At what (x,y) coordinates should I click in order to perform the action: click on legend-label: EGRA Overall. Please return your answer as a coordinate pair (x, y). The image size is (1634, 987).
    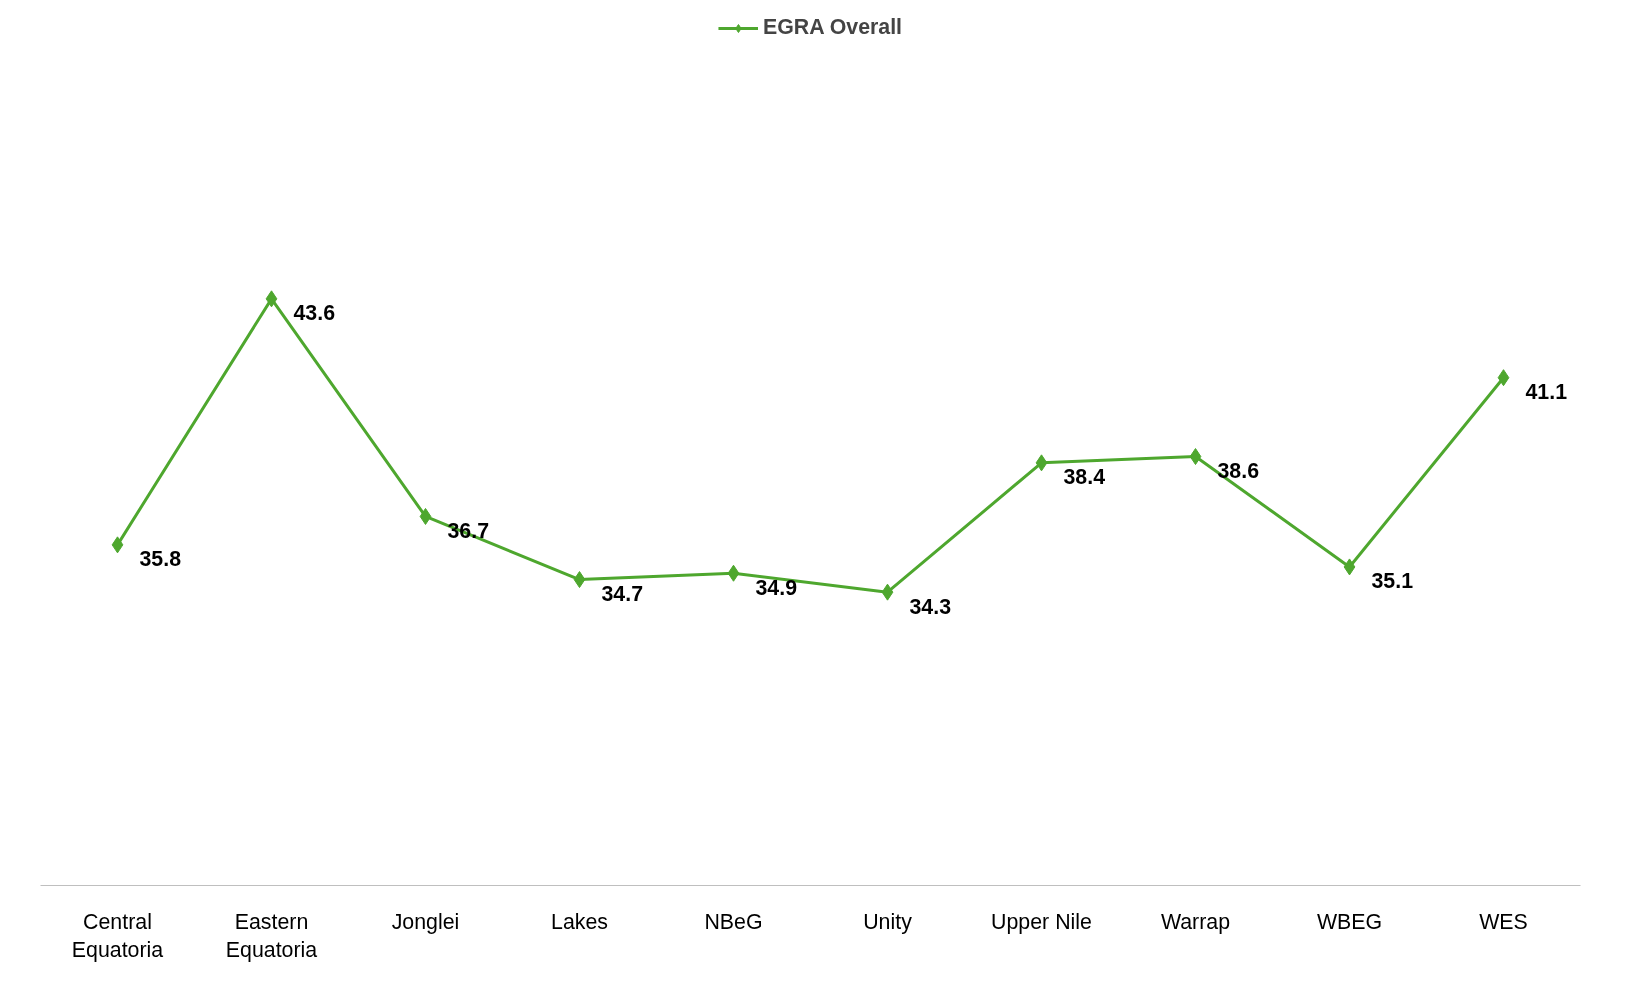
    Looking at the image, I should click on (832, 27).